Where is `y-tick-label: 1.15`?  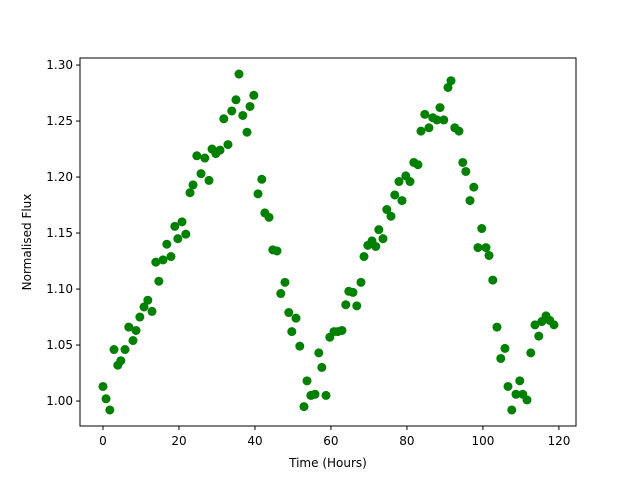
y-tick-label: 1.15 is located at coordinates (59, 233).